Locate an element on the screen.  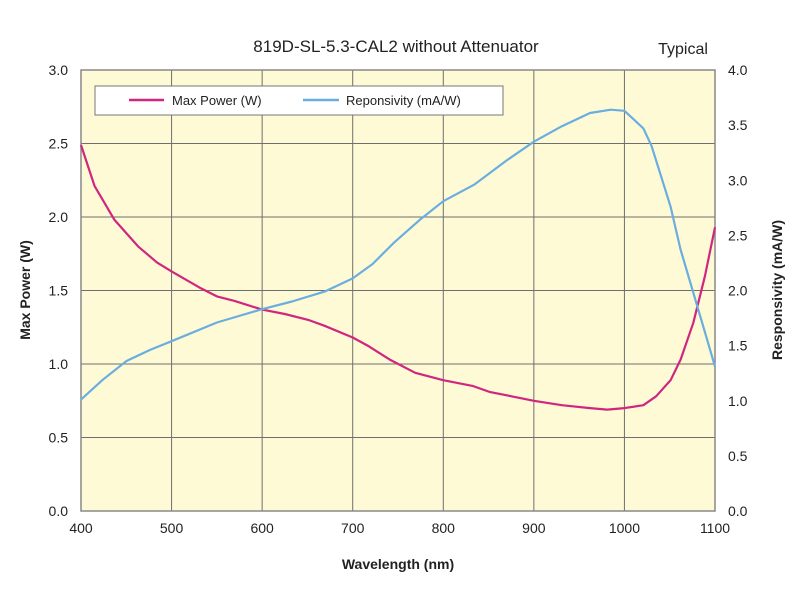
y-tick-label: 0.5 is located at coordinates (59, 438).